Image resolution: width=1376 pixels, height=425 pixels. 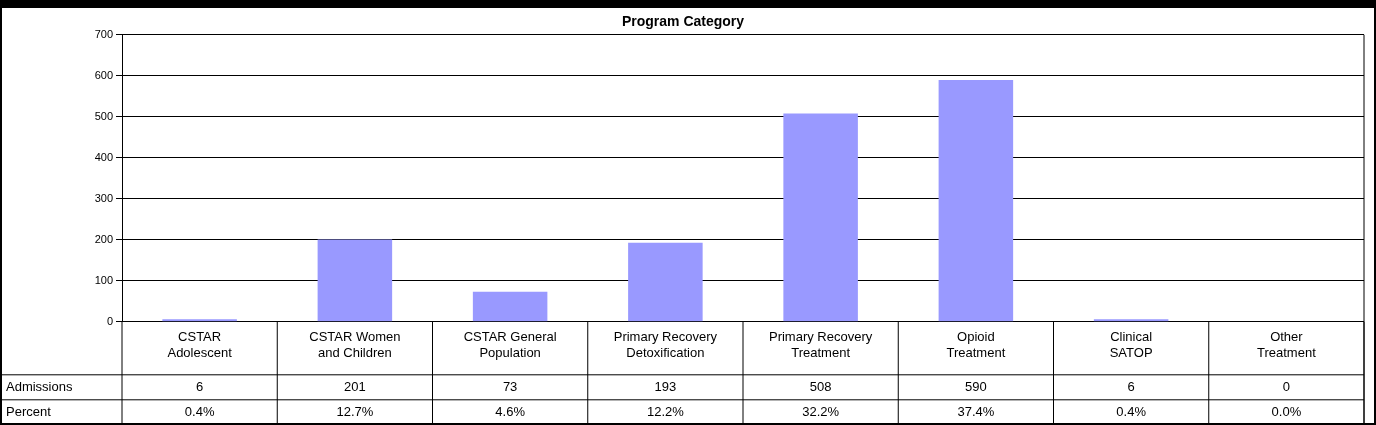 I want to click on y-tick-label: 0, so click(x=109, y=320).